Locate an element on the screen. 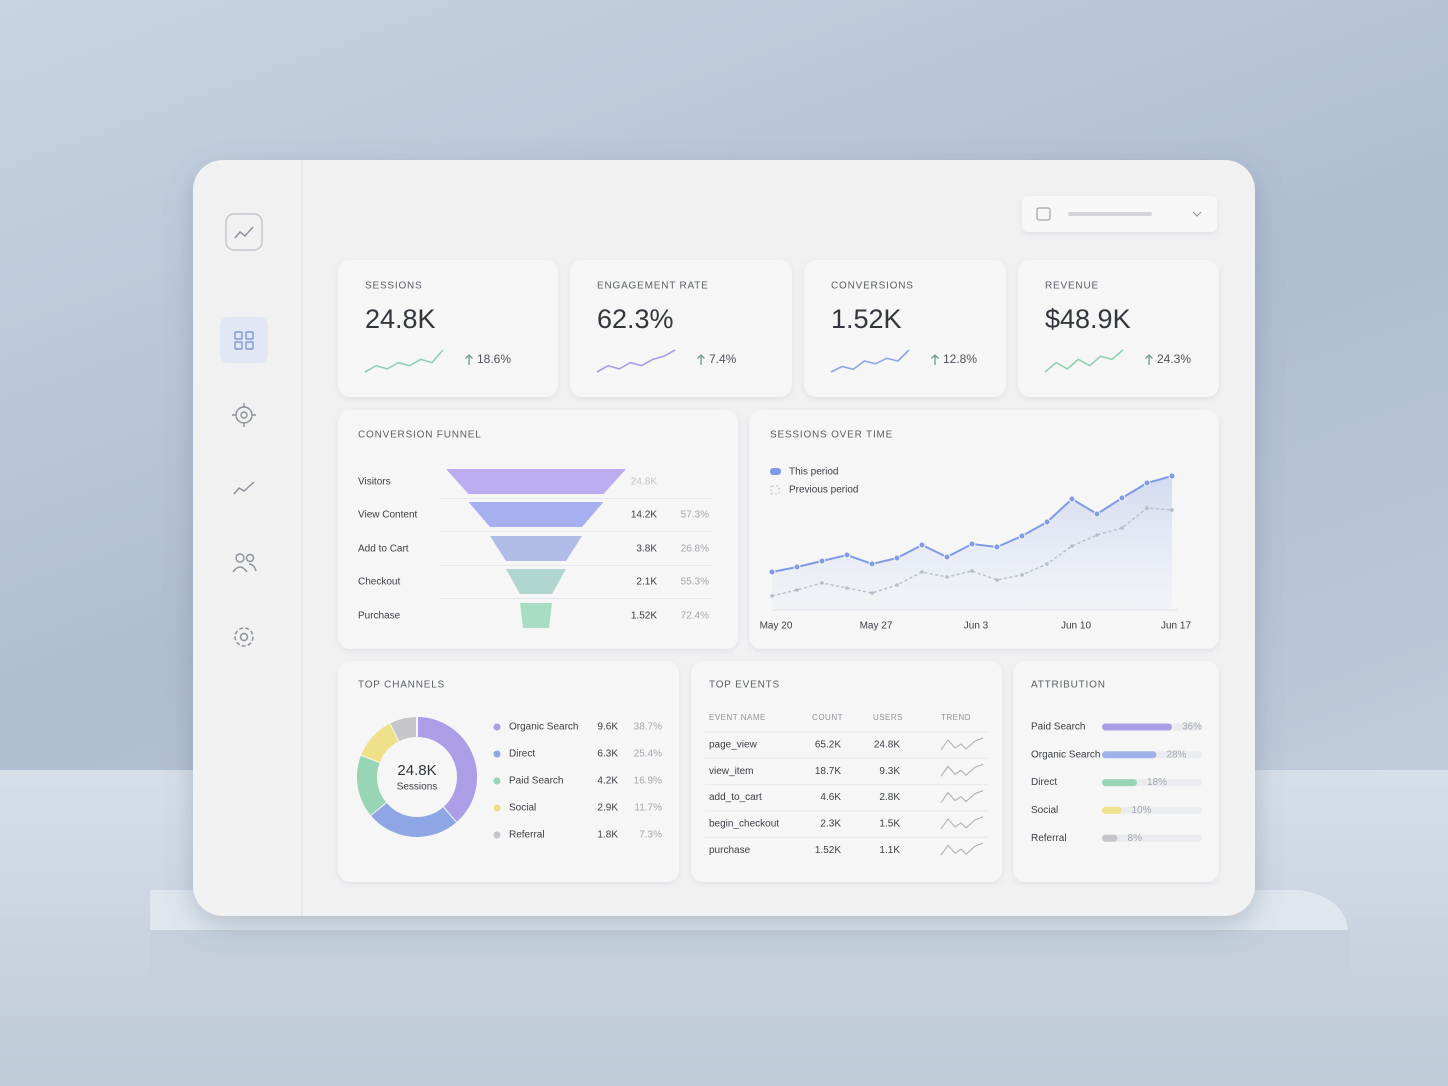 The height and width of the screenshot is (1086, 1448). kpi-change: 7.4% is located at coordinates (723, 359).